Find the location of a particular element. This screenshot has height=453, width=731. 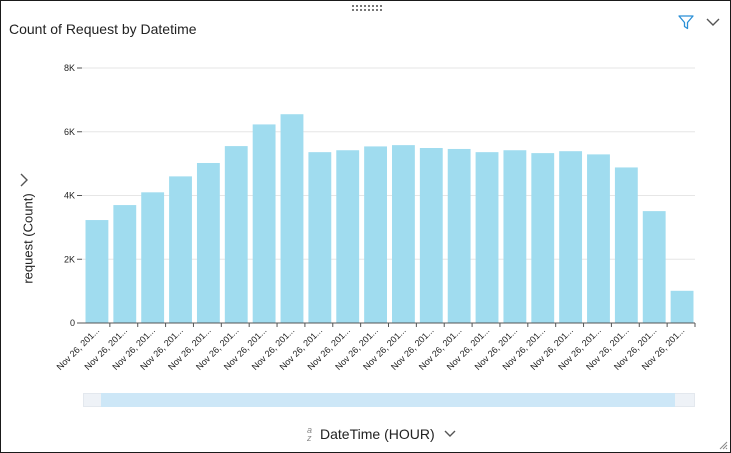

y-tick-label: 0 is located at coordinates (72, 323).